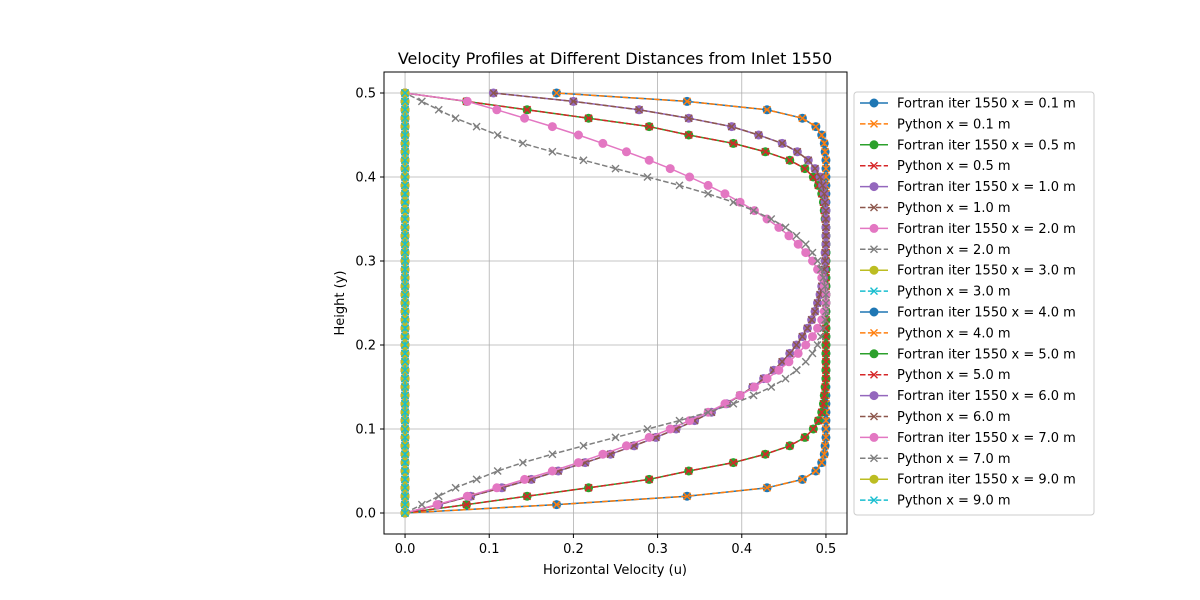 The height and width of the screenshot is (600, 1200). Describe the element at coordinates (968, 145) in the screenshot. I see `legend-item: Fortran iter 1550 x = 0.5 m` at that location.